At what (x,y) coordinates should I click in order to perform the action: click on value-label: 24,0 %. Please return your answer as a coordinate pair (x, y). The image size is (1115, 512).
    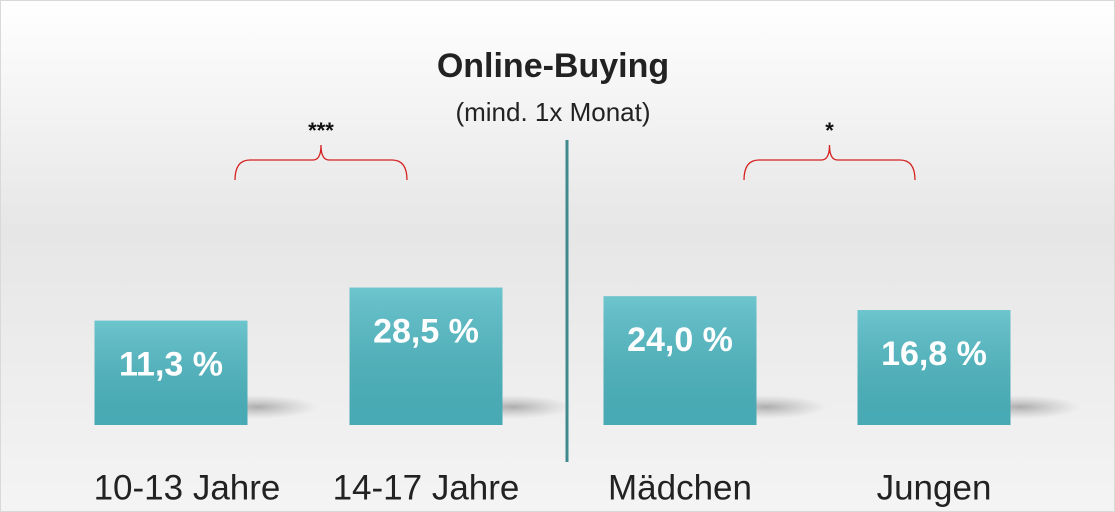
    Looking at the image, I should click on (680, 340).